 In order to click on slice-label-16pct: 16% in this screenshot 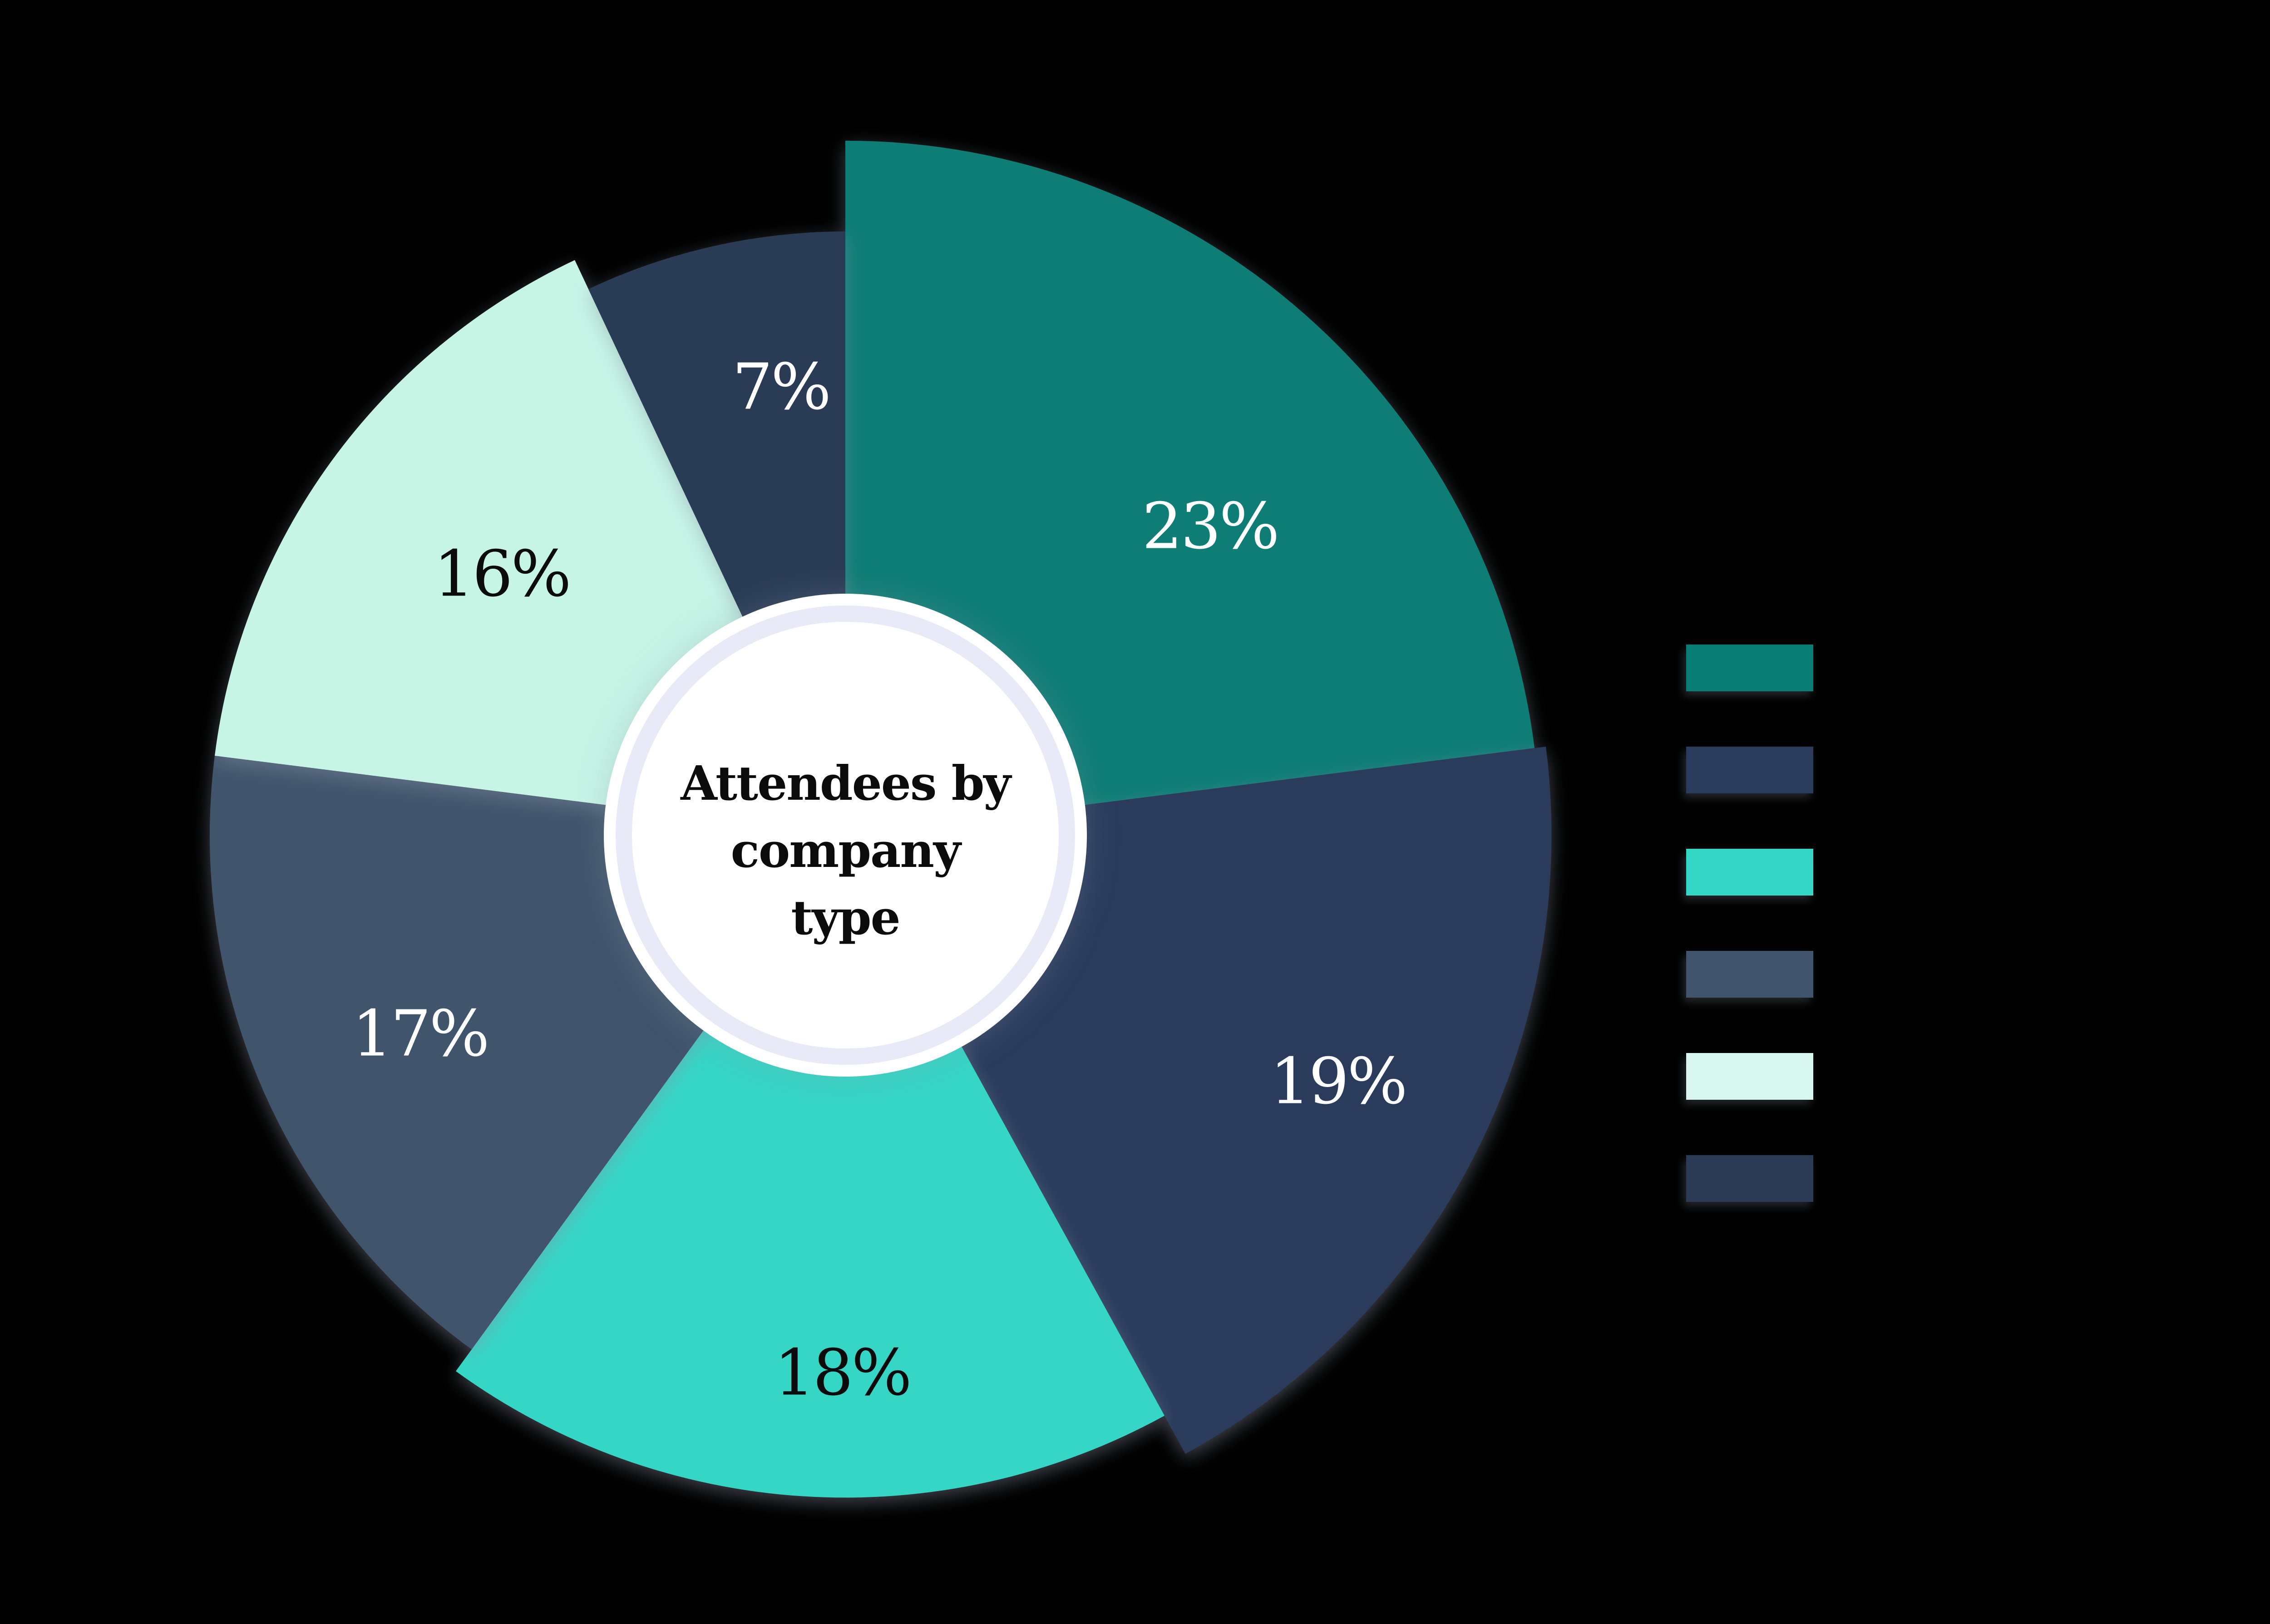, I will do `click(501, 574)`.